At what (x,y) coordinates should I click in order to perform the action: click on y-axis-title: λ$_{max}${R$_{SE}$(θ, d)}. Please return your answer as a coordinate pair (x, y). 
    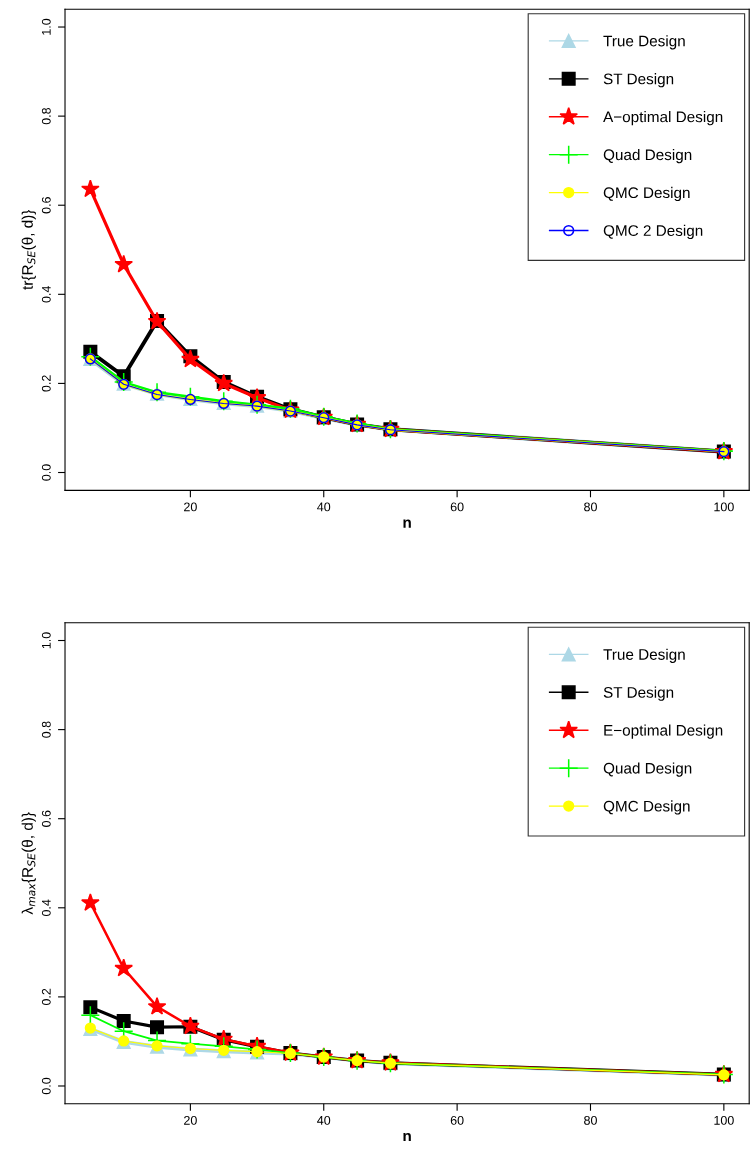
    Looking at the image, I should click on (28, 863).